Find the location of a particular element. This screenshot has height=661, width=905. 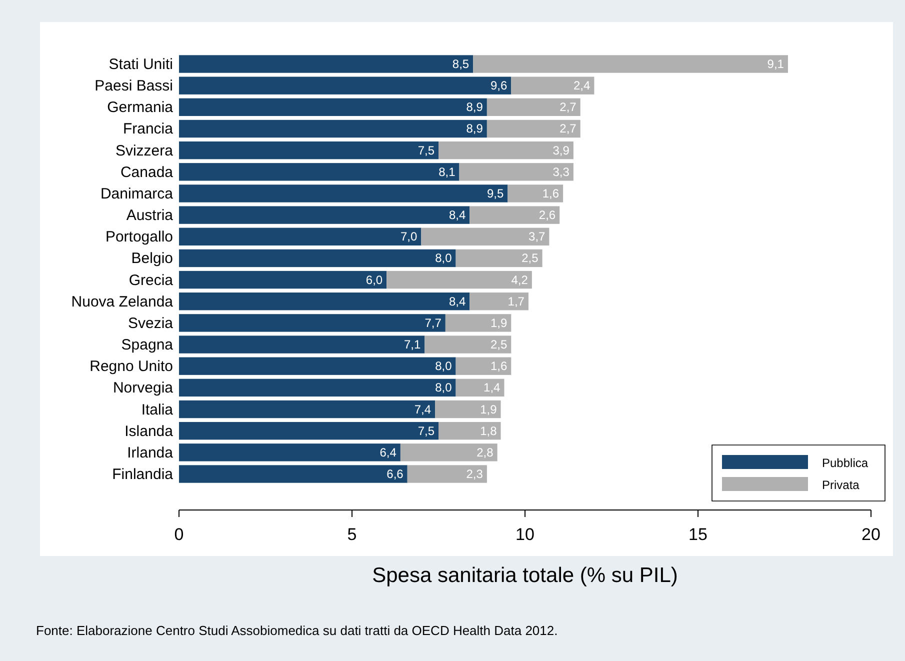

y-tick-label: Finlandia is located at coordinates (143, 474).